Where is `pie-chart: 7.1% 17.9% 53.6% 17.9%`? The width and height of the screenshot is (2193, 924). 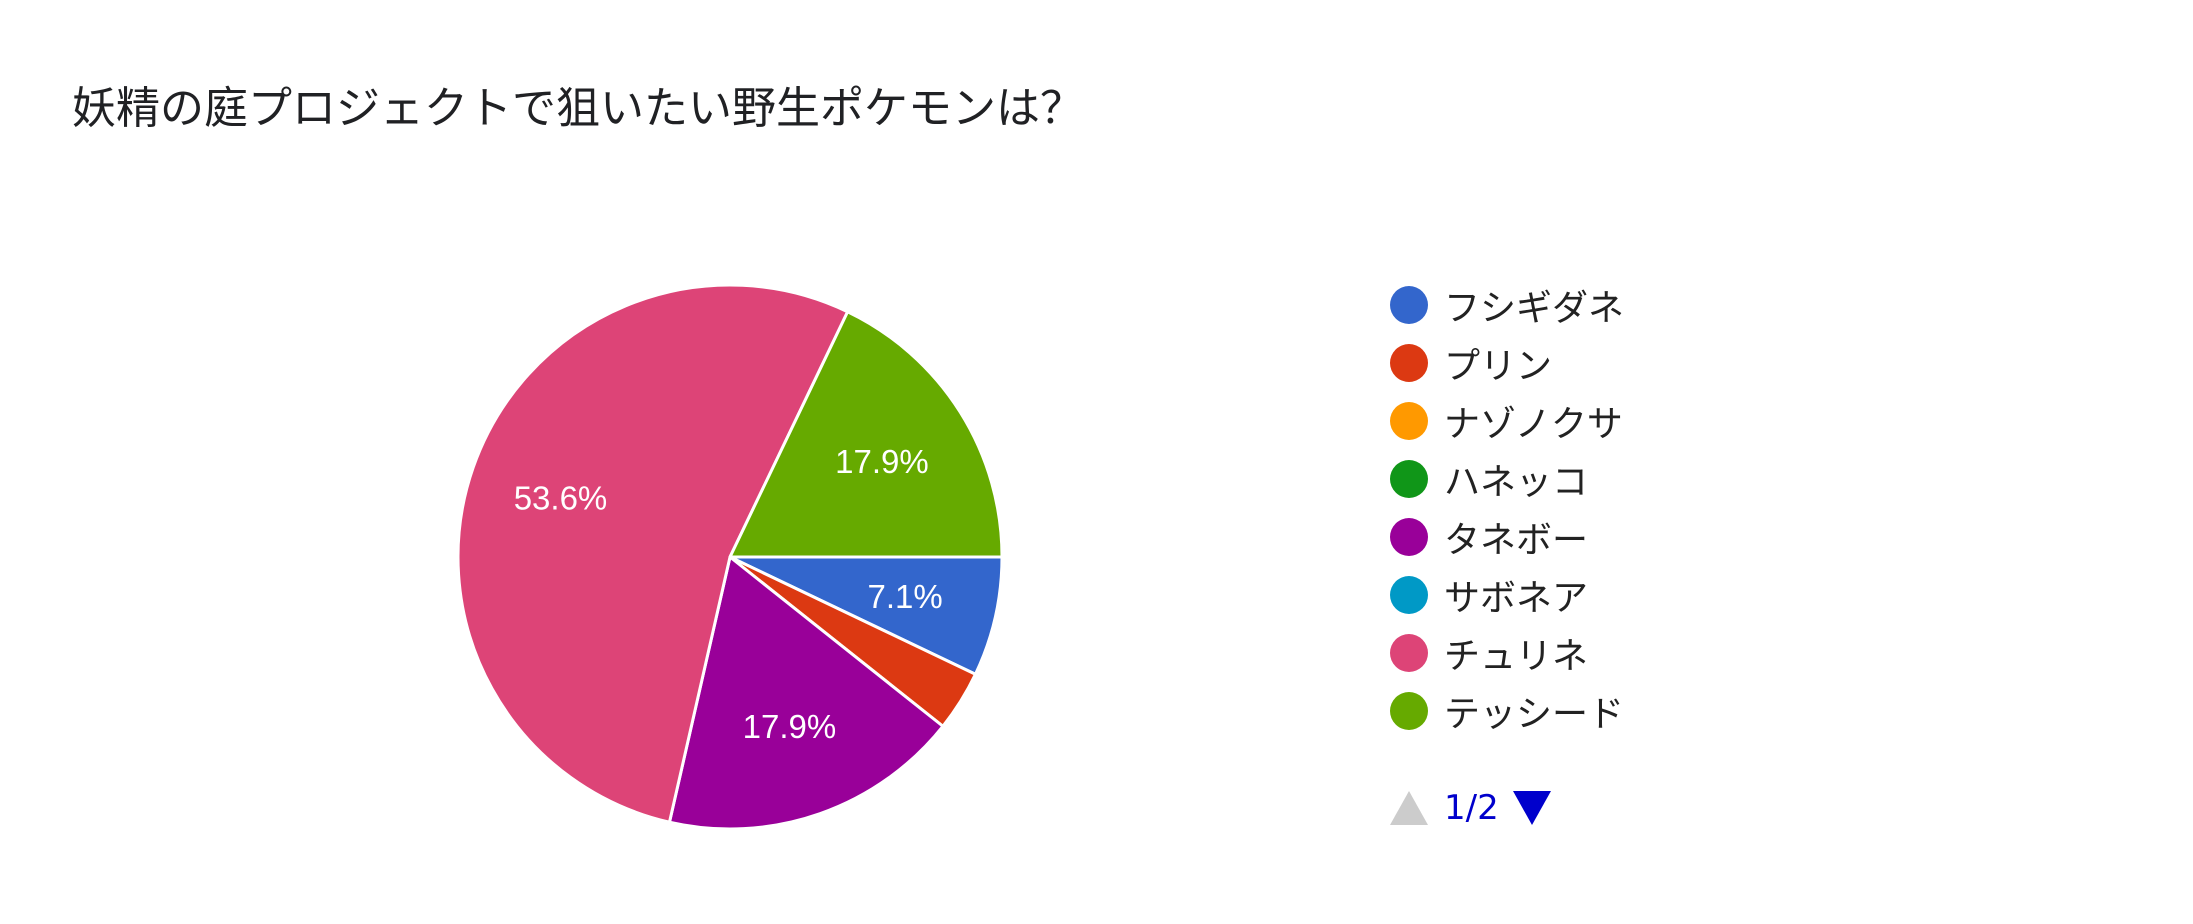 pie-chart: 7.1% 17.9% 53.6% 17.9% is located at coordinates (730, 557).